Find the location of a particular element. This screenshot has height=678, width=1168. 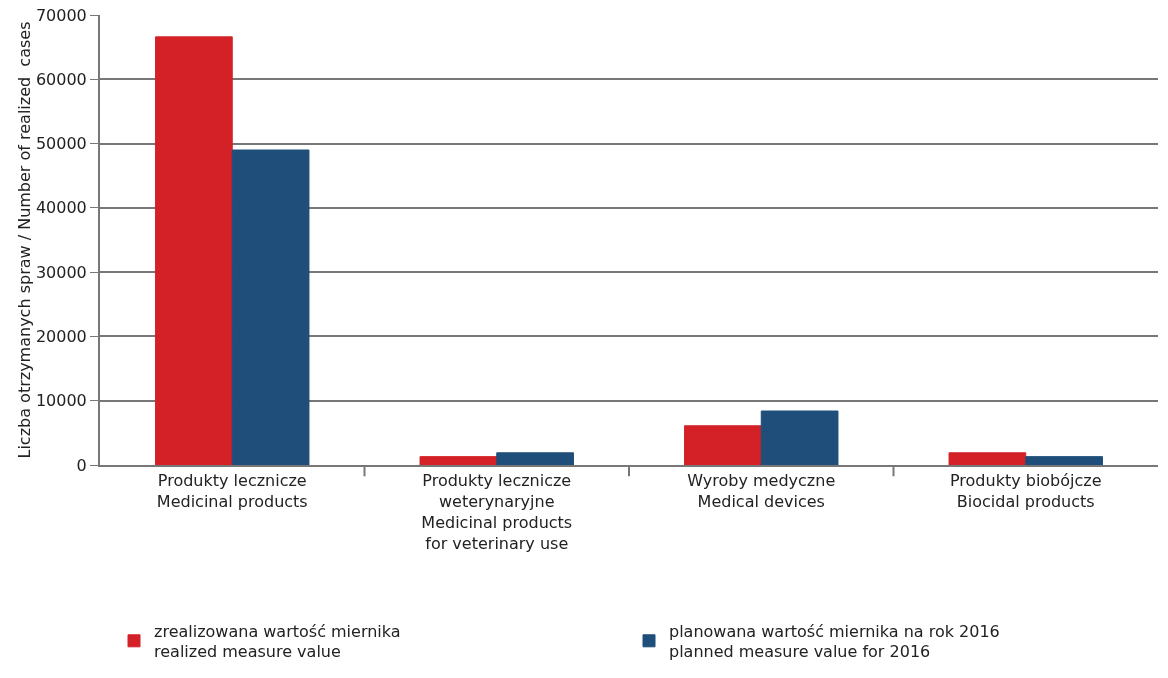

x-tick-label: Produkty lecznicze Medicinal products is located at coordinates (232, 491).